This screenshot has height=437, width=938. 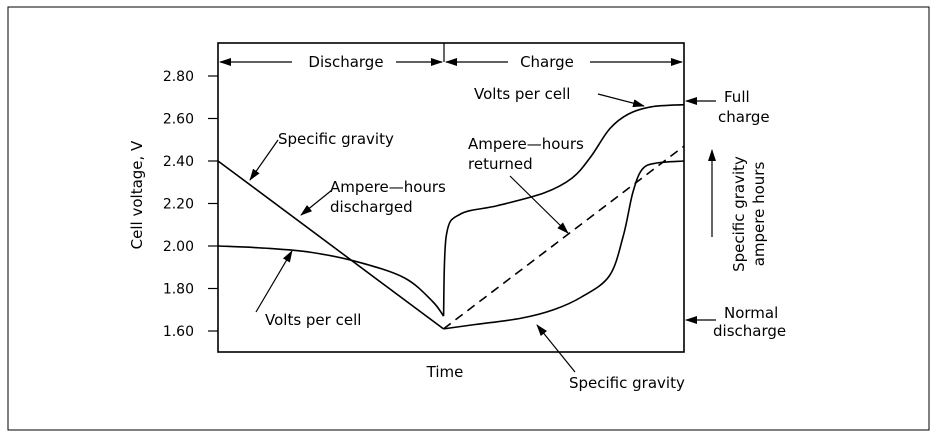 I want to click on normal-discharge-line1: Normal, so click(x=751, y=313).